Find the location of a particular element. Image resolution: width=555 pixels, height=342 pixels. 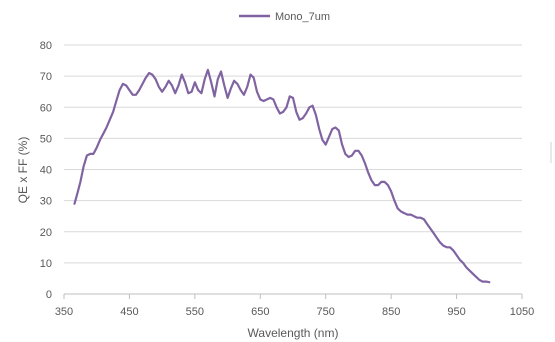

y-tick-label: 10 is located at coordinates (46, 264).